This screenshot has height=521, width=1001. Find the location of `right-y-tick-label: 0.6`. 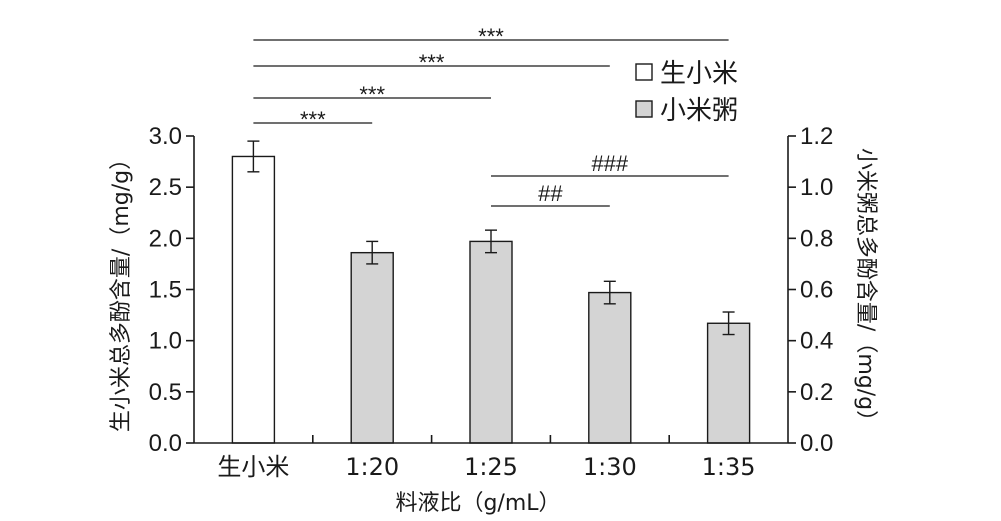

right-y-tick-label: 0.6 is located at coordinates (816, 290).